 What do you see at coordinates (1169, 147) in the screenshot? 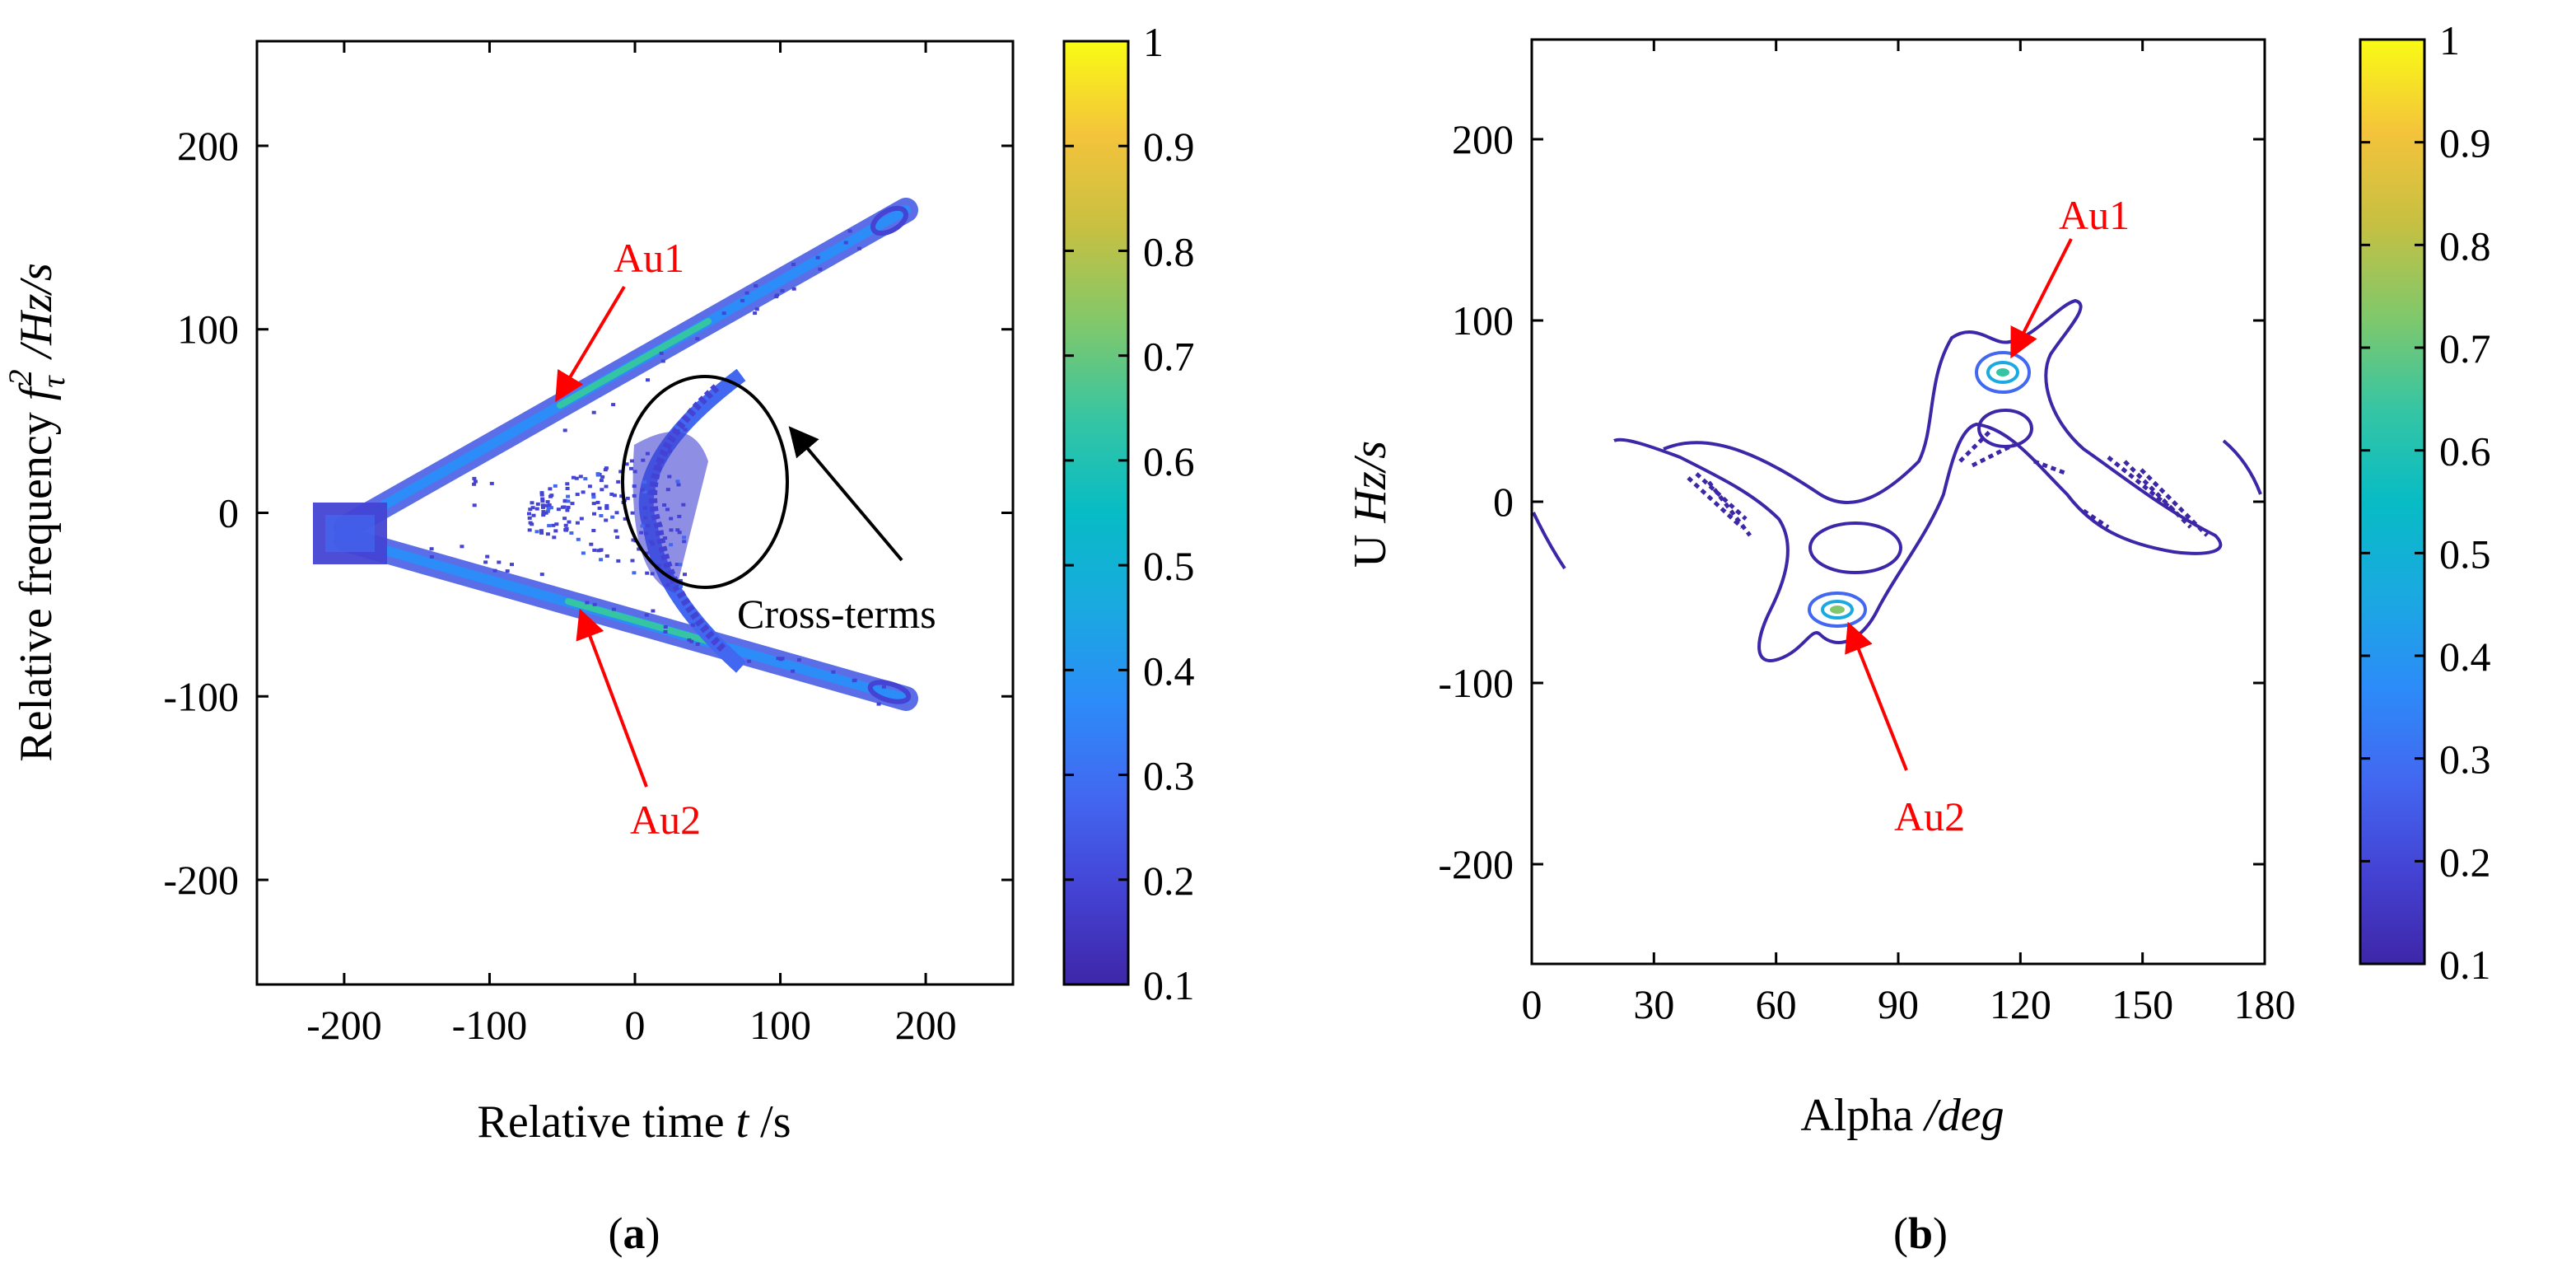
I see `colorbar-tick-label: 0.9` at bounding box center [1169, 147].